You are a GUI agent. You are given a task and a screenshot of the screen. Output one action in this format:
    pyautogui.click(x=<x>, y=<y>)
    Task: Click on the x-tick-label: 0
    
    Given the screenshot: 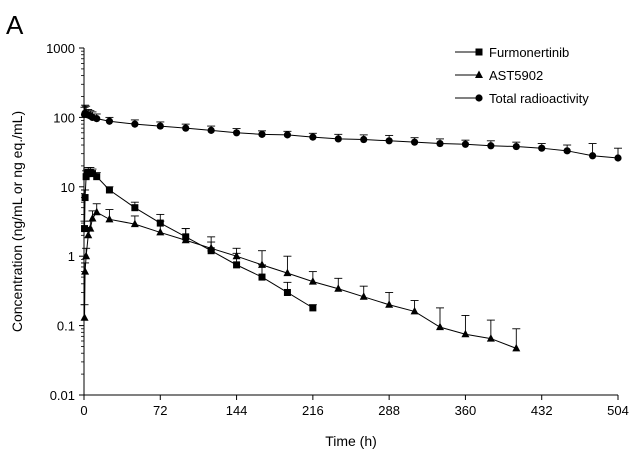 What is the action you would take?
    pyautogui.click(x=83, y=410)
    